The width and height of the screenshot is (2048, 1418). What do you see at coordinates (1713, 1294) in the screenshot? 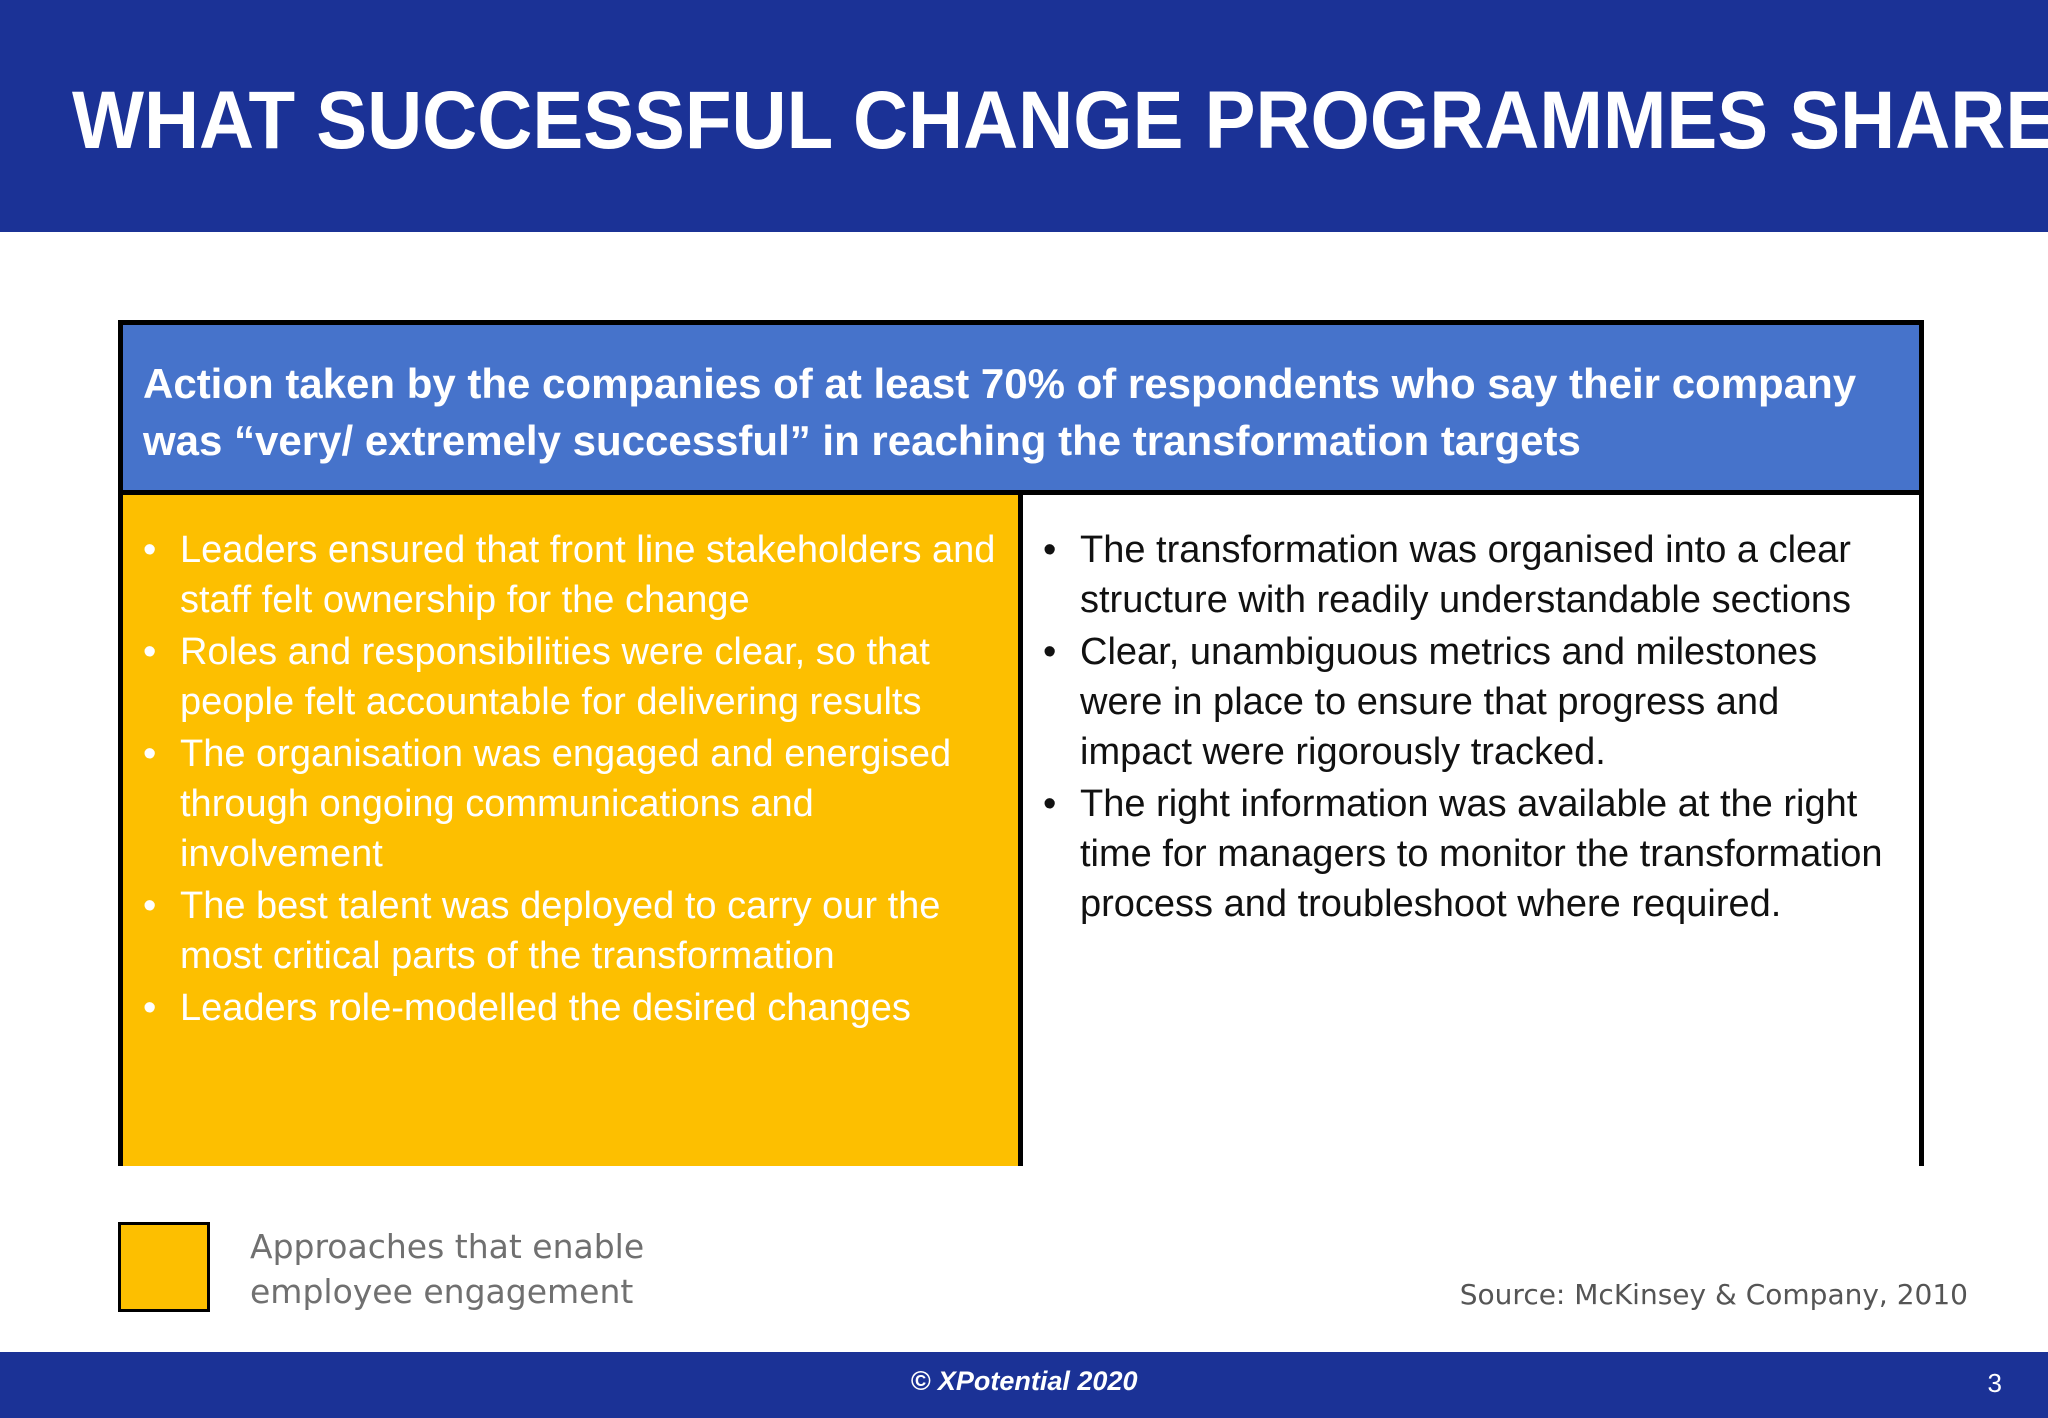
I see `source-citation: Source: McKinsey & Company, 2010` at bounding box center [1713, 1294].